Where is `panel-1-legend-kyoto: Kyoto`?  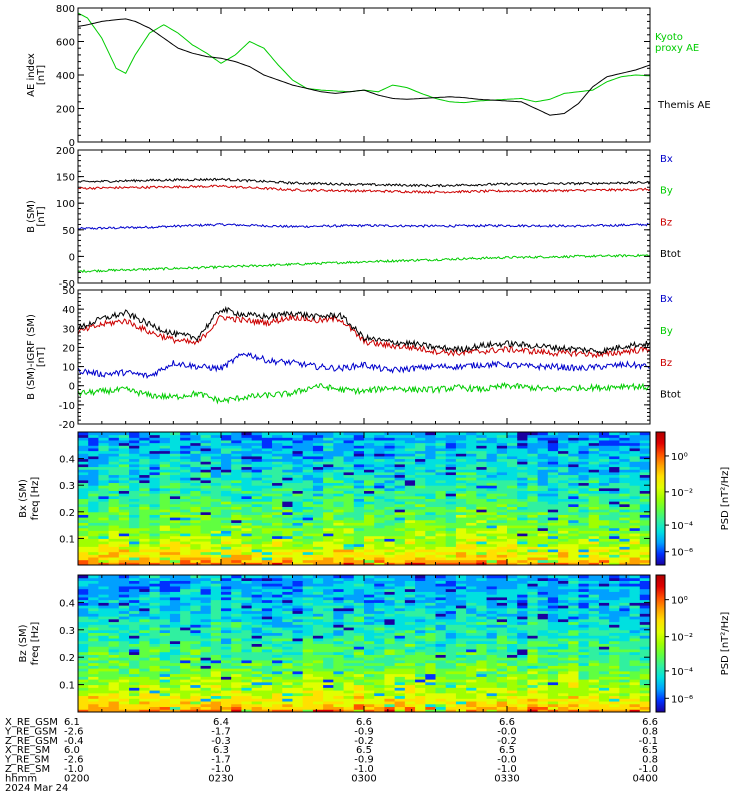 panel-1-legend-kyoto: Kyoto is located at coordinates (669, 37).